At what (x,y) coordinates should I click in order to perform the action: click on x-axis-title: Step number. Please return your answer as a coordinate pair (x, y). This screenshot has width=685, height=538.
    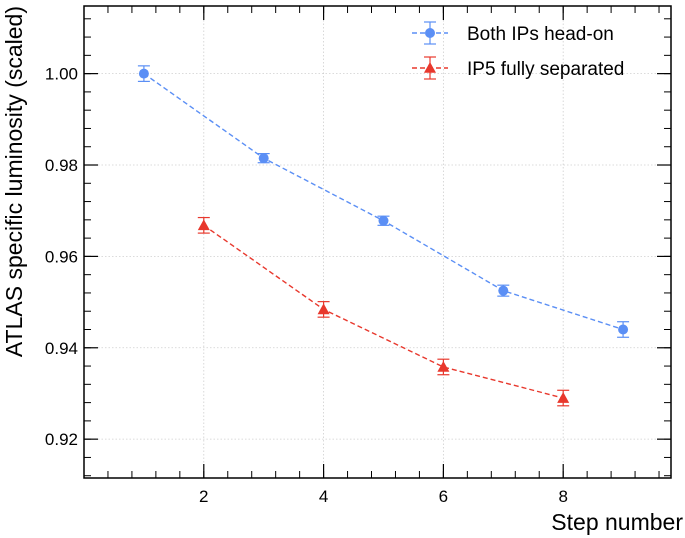
    Looking at the image, I should click on (617, 522).